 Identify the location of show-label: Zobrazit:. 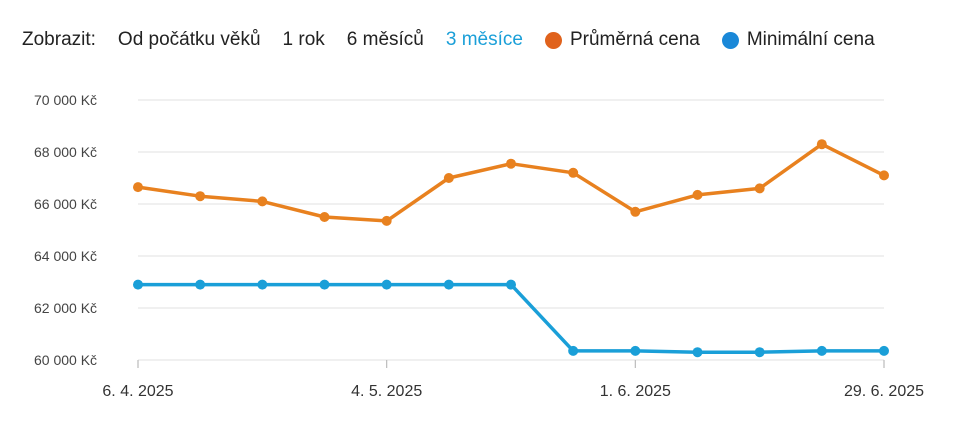
(59, 39).